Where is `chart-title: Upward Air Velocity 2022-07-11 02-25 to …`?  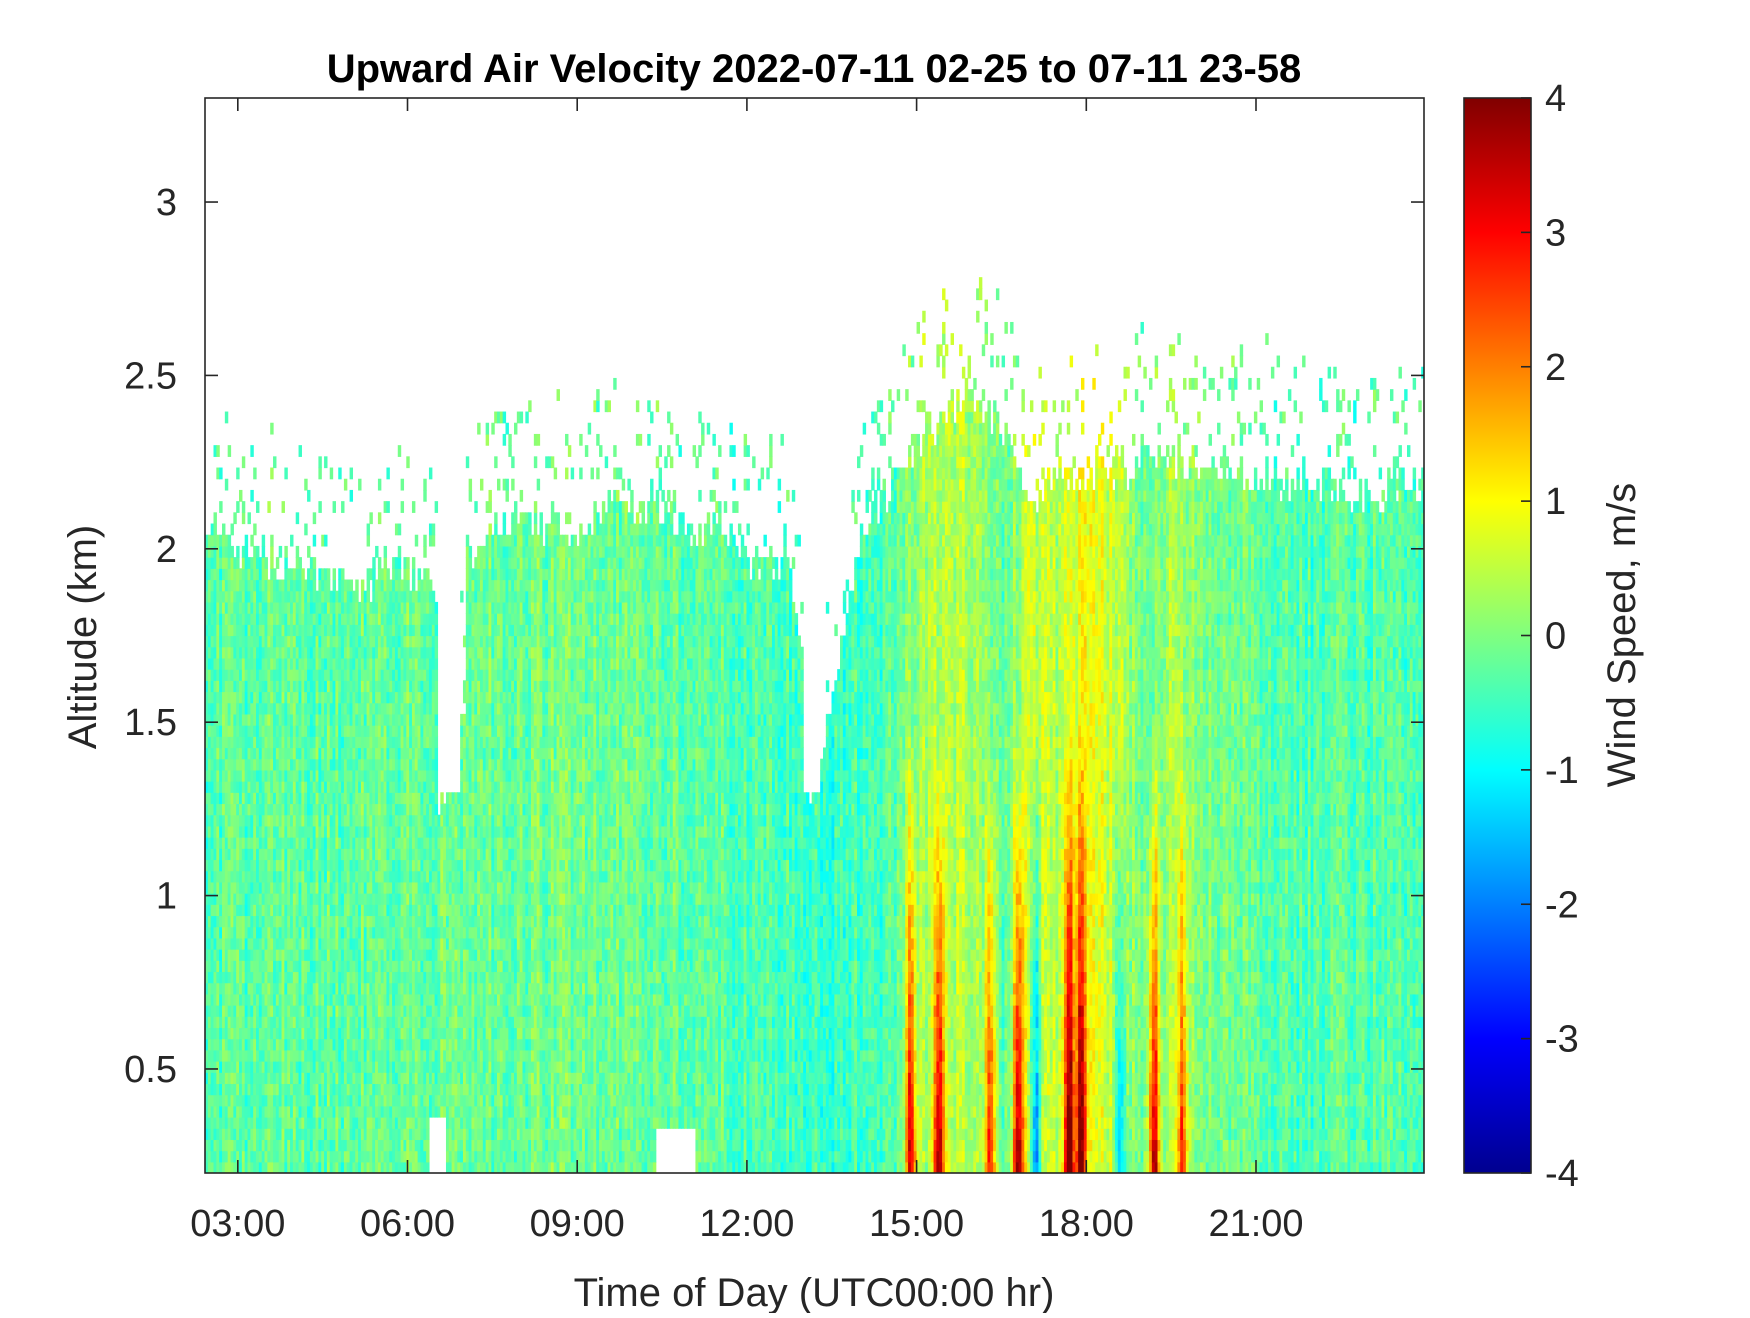 chart-title: Upward Air Velocity 2022-07-11 02-25 to … is located at coordinates (814, 69).